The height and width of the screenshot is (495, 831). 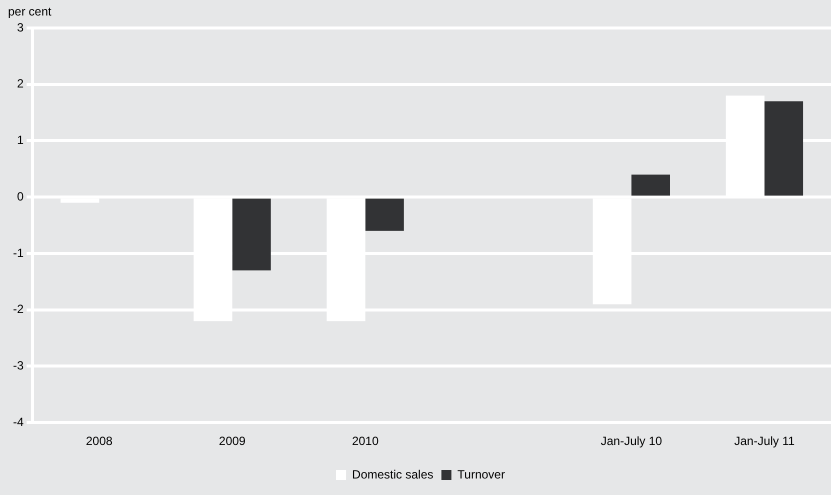 I want to click on x-tick-label: 2009, so click(x=232, y=441).